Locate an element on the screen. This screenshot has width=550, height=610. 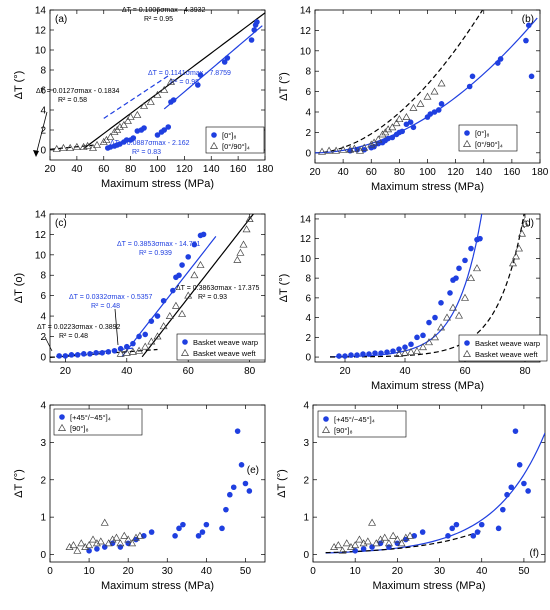
x-tick-label: 120 is located at coordinates (184, 169).